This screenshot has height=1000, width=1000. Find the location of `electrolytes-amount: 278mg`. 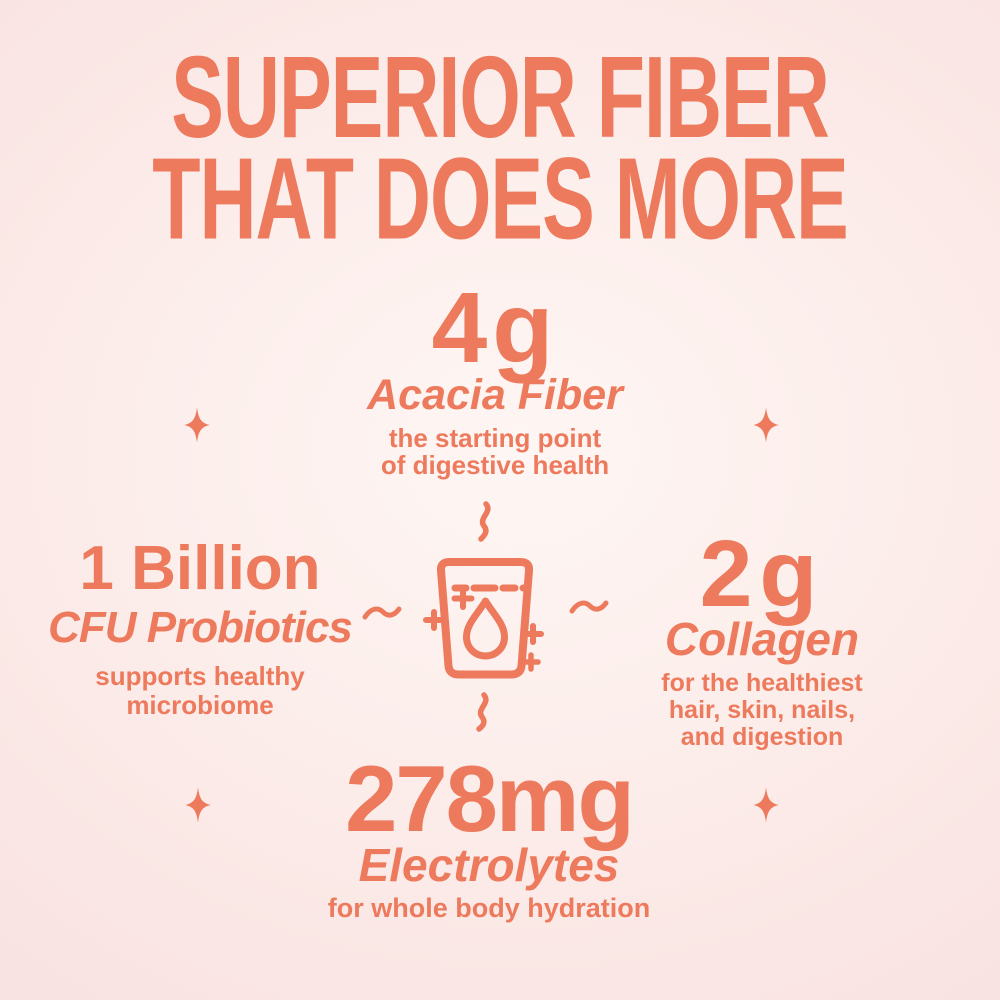

electrolytes-amount: 278mg is located at coordinates (490, 798).